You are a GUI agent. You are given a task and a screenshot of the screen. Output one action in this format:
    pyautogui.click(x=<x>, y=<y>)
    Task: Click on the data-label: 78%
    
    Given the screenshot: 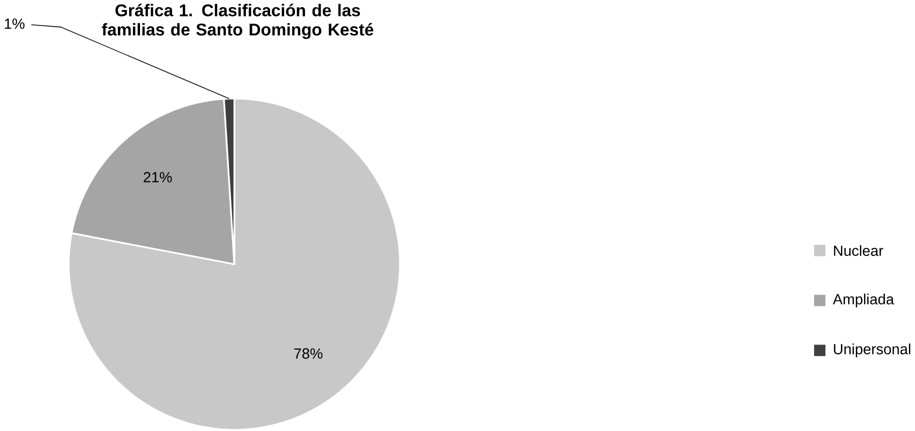 What is the action you would take?
    pyautogui.click(x=308, y=353)
    